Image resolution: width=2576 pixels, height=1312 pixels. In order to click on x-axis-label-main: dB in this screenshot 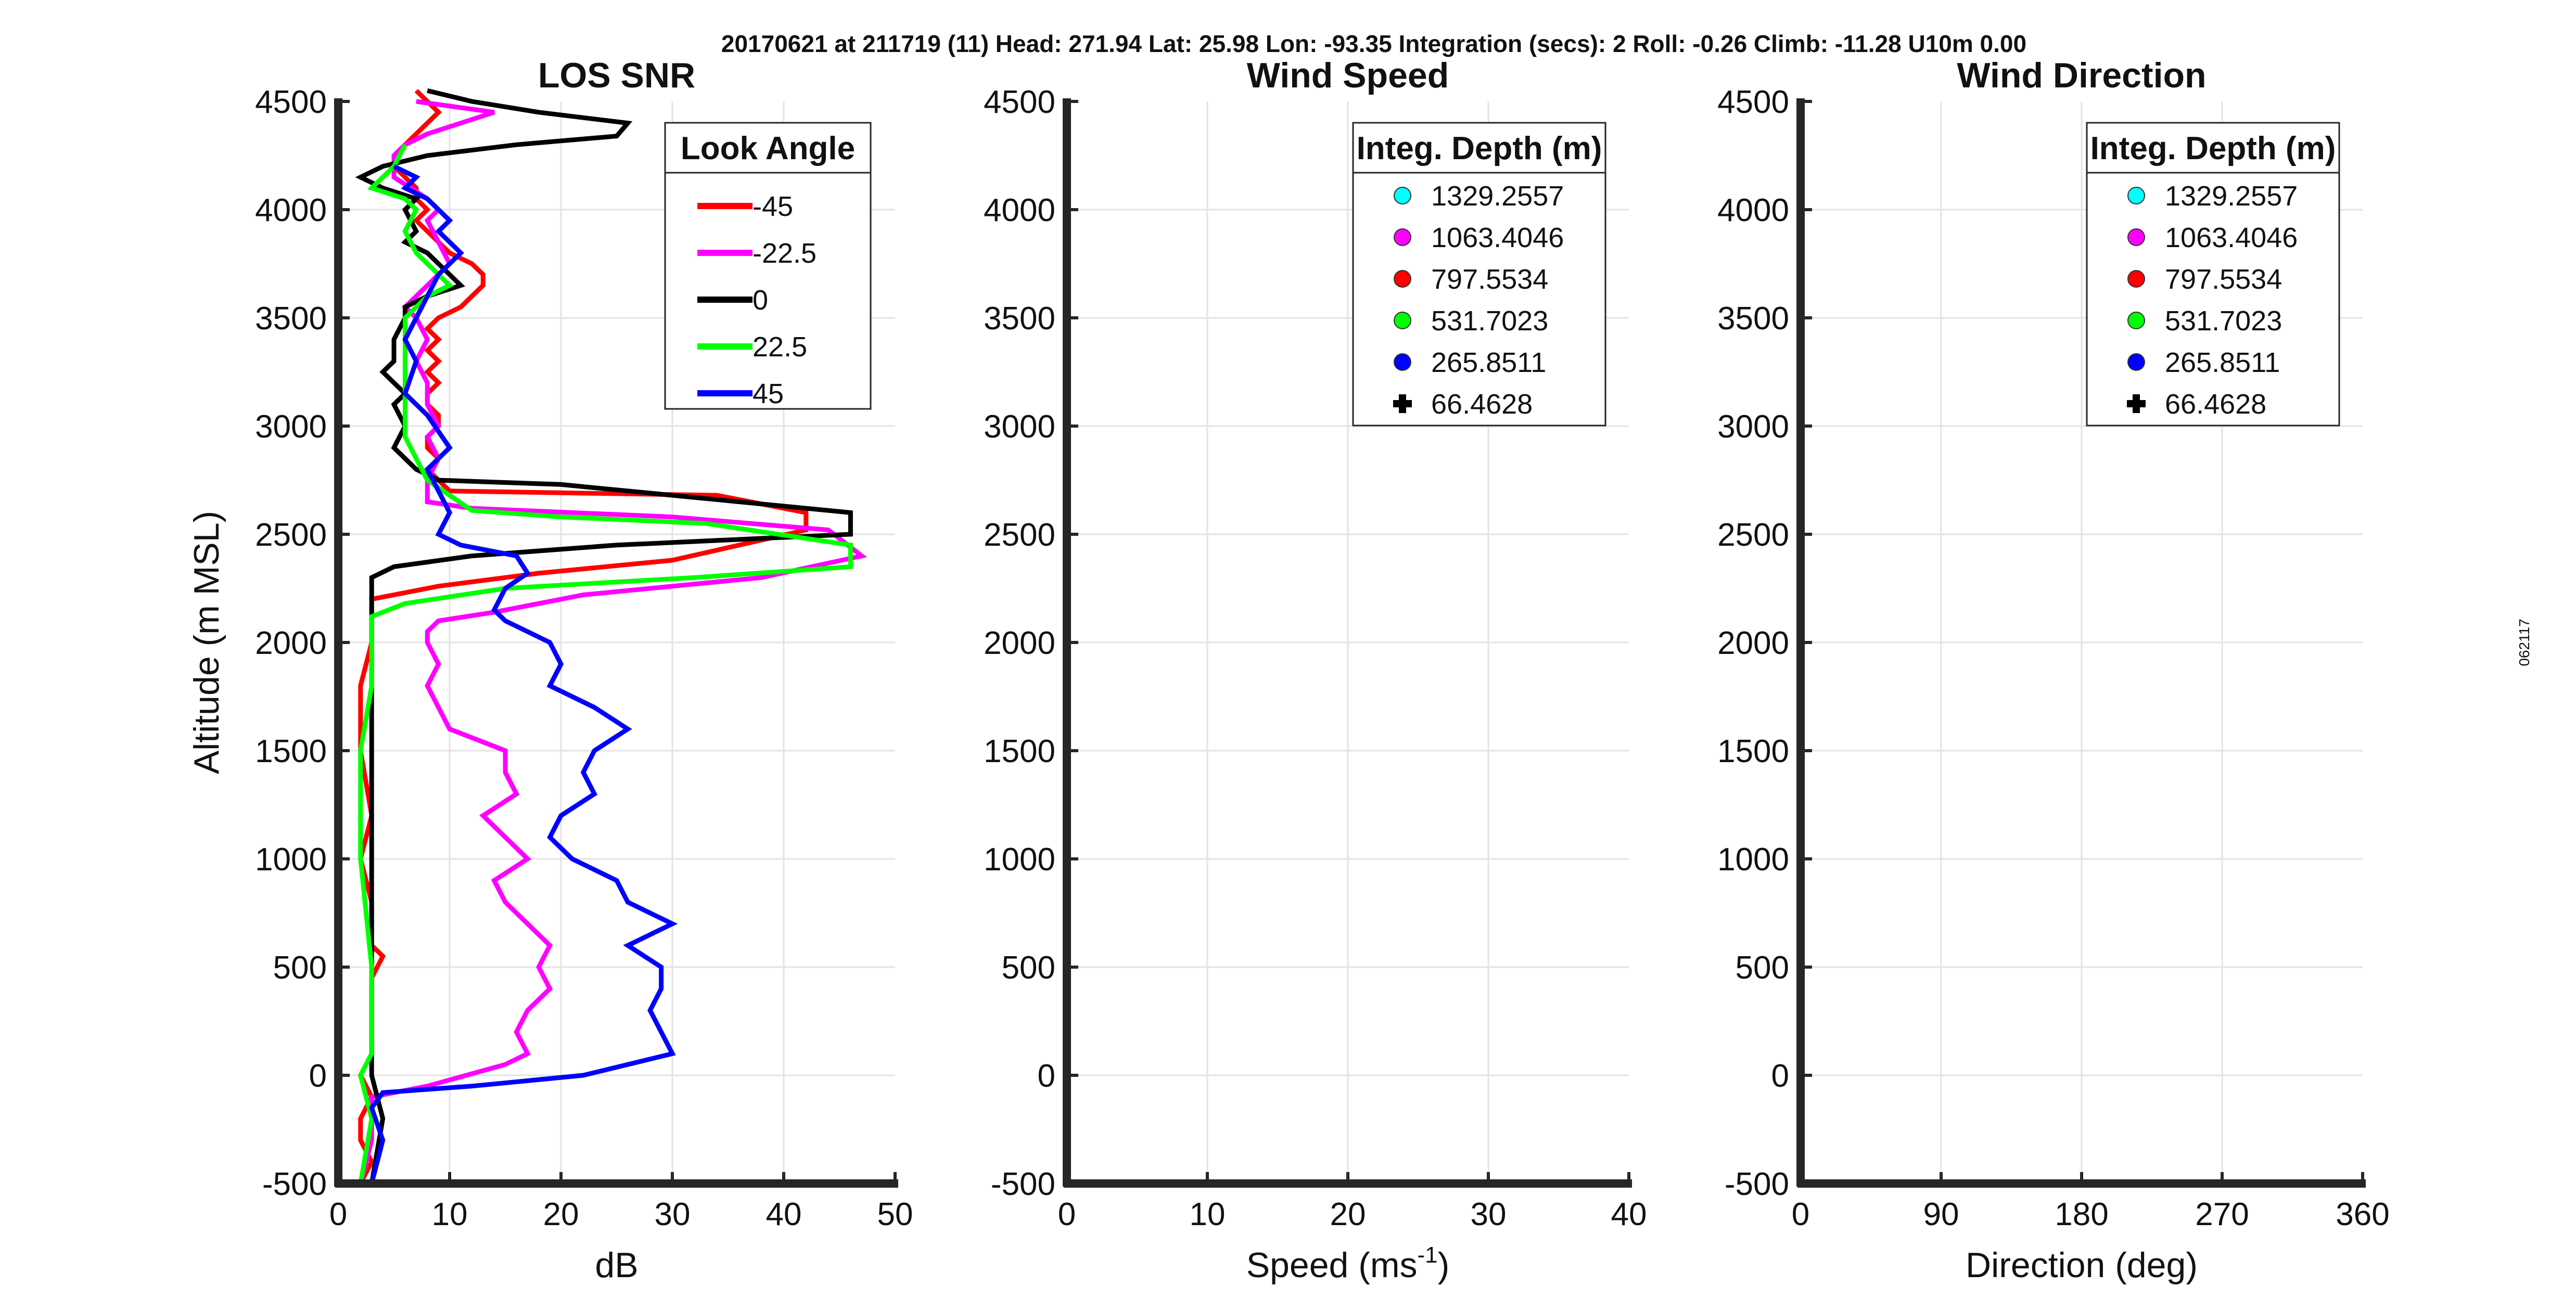, I will do `click(616, 1265)`.